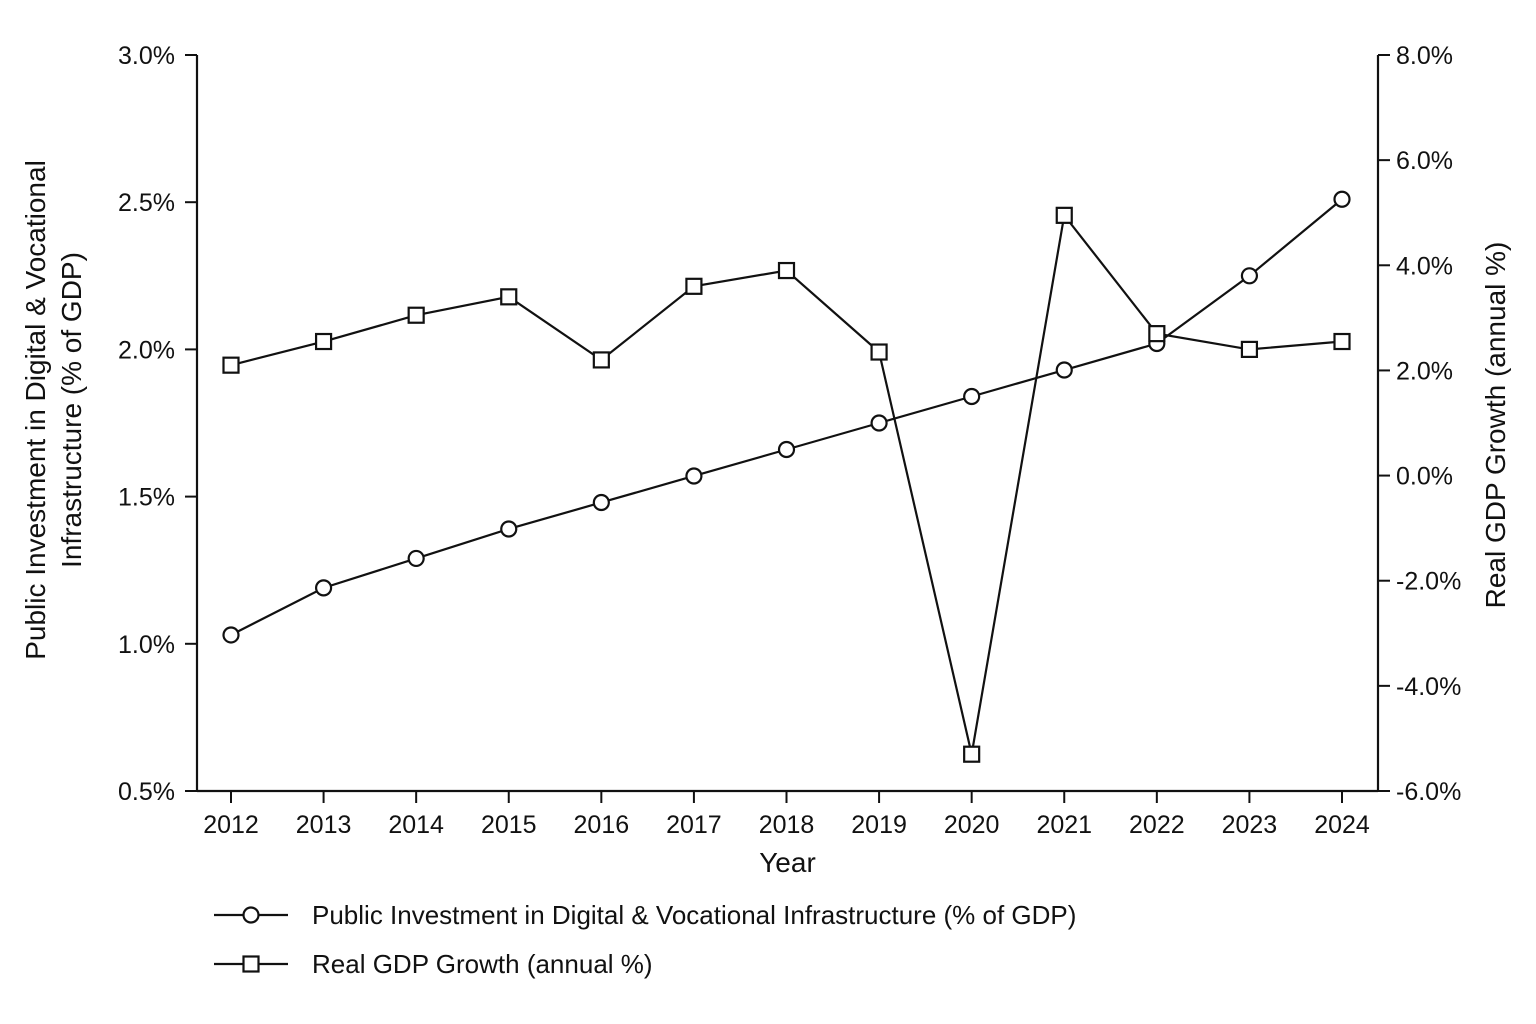 This screenshot has width=1536, height=1024. Describe the element at coordinates (1495, 425) in the screenshot. I see `right-y-axis-title: Real GDP Growth (annual %)` at that location.